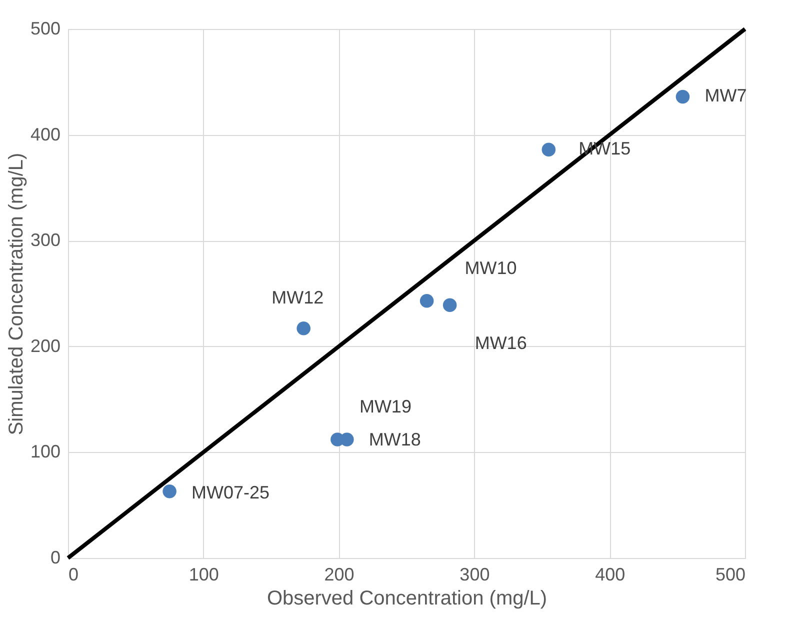 Image resolution: width=806 pixels, height=635 pixels. What do you see at coordinates (610, 574) in the screenshot?
I see `x-tick-label: 400` at bounding box center [610, 574].